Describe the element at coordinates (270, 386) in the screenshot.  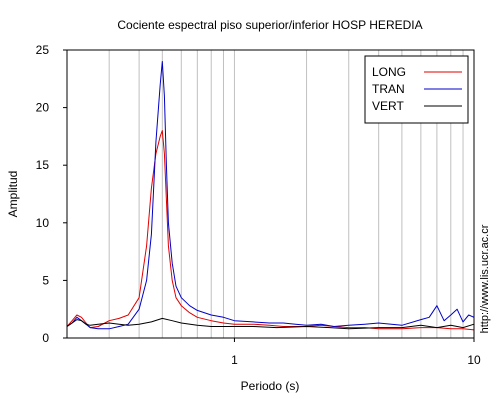
I see `x-axis-label: Periodo (s)` at that location.